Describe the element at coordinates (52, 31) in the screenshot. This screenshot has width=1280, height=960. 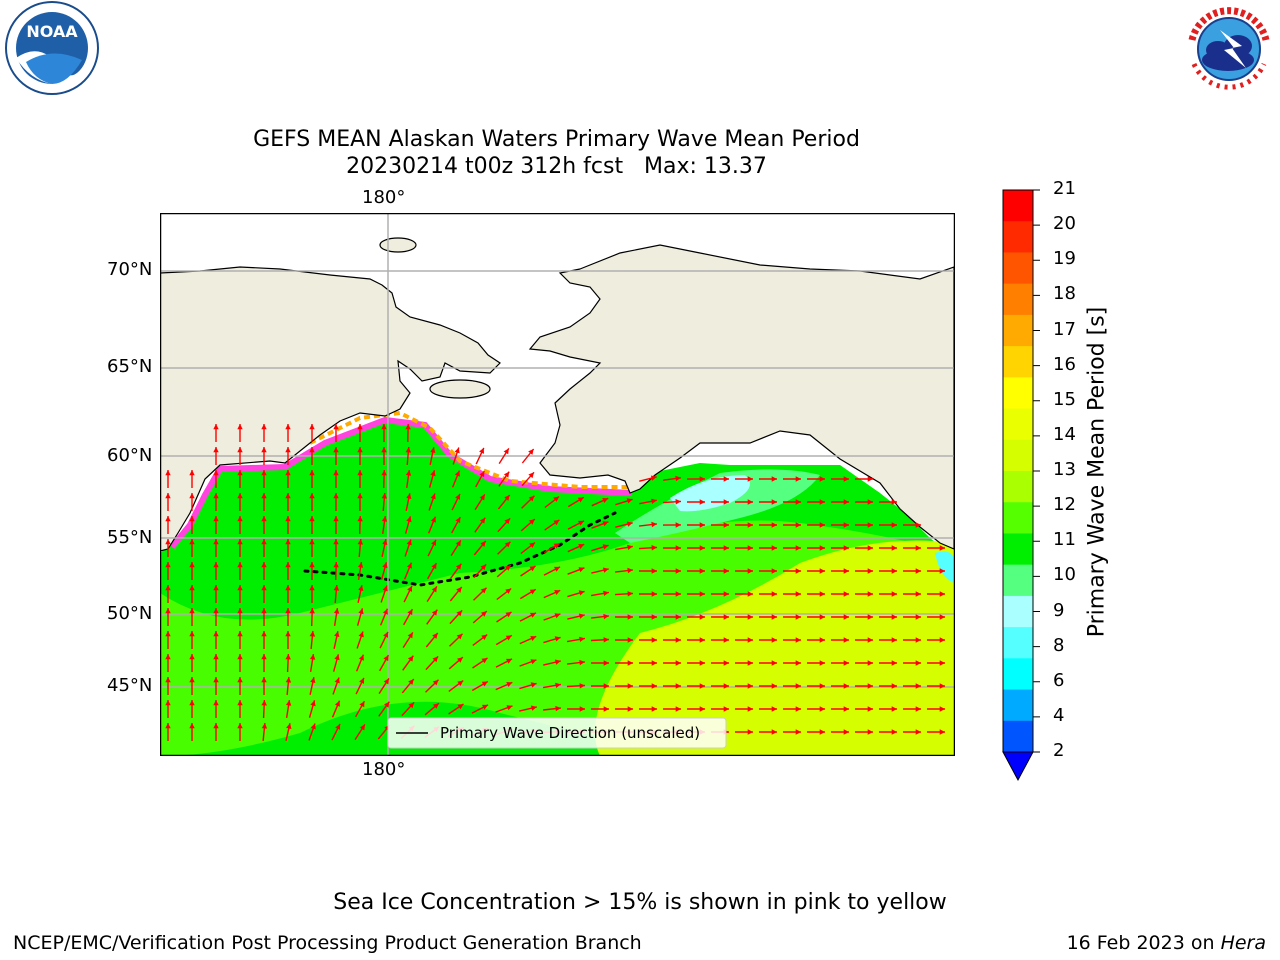
I see `noaa-logo-text: NOAA` at that location.